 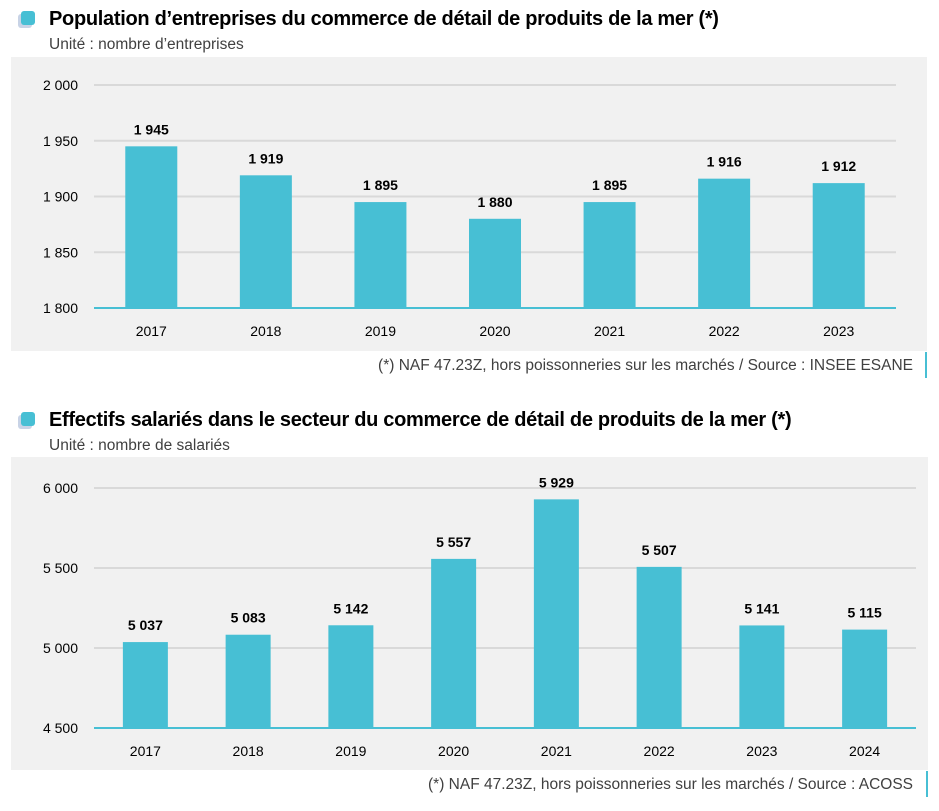 What do you see at coordinates (453, 542) in the screenshot?
I see `data-label: 5 557` at bounding box center [453, 542].